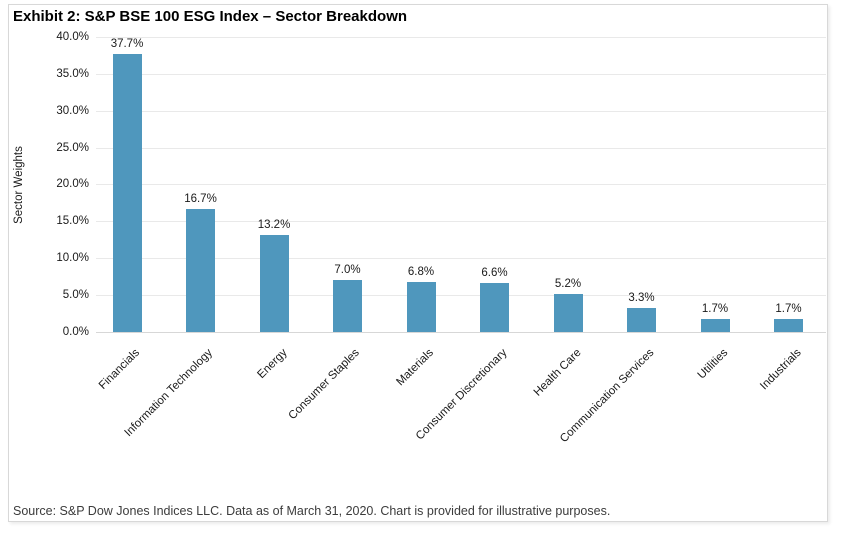  I want to click on y-axis-tick-label: 30.0%, so click(72, 111).